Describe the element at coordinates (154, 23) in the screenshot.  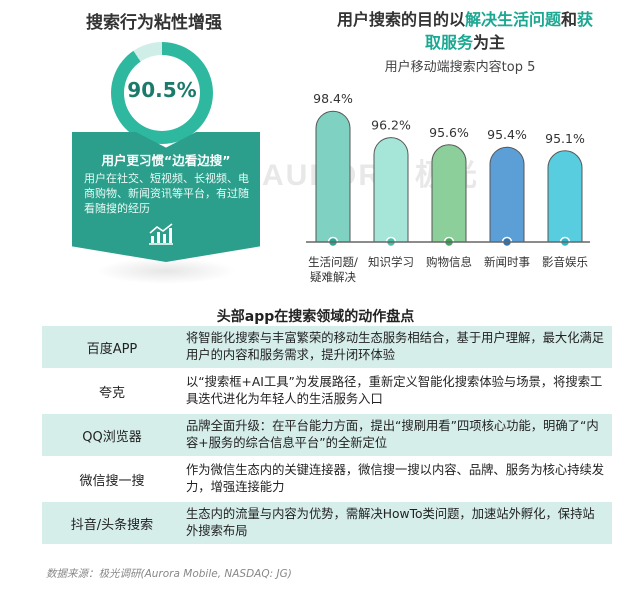
I see `left-panel-title: 搜索行为粘性增强` at that location.